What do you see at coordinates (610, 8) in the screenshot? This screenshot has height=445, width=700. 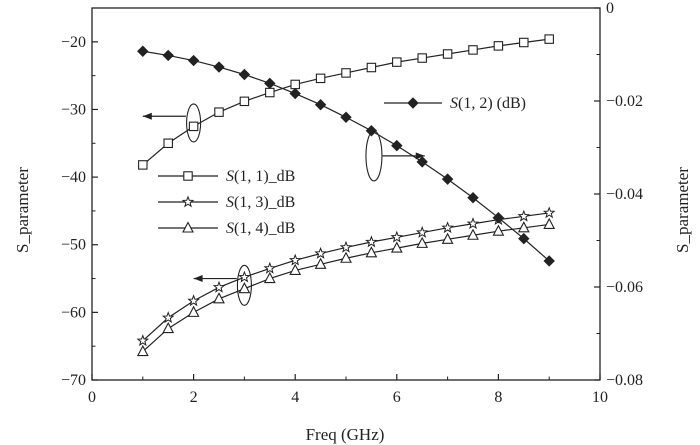 I see `y-right-tick-label: 0` at bounding box center [610, 8].